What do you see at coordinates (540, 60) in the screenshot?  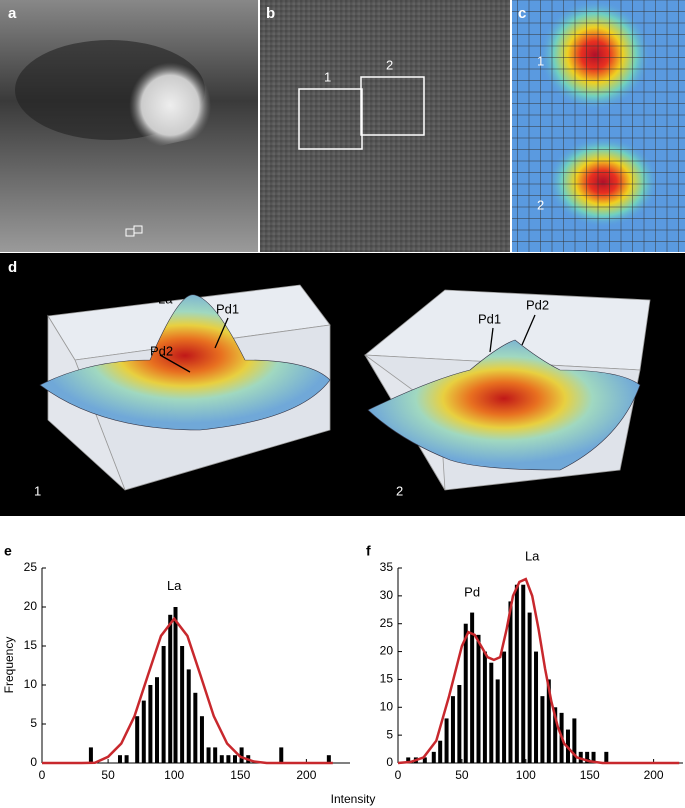 I see `spot-label: 1` at bounding box center [540, 60].